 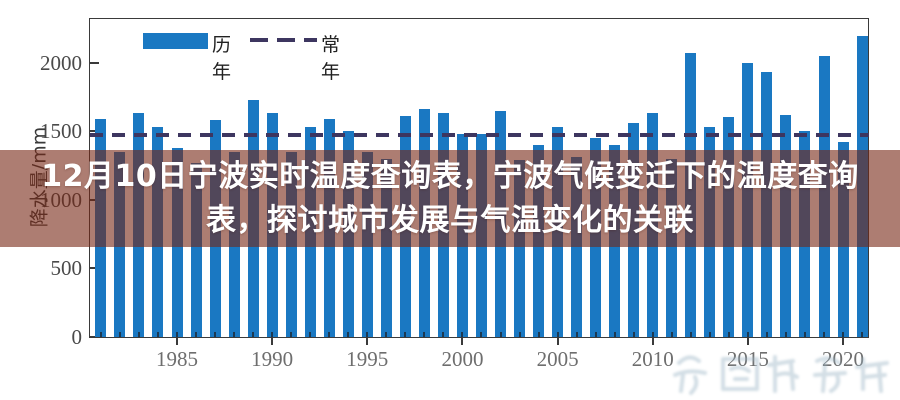 I want to click on x-tick-label: 1990, so click(x=272, y=359).